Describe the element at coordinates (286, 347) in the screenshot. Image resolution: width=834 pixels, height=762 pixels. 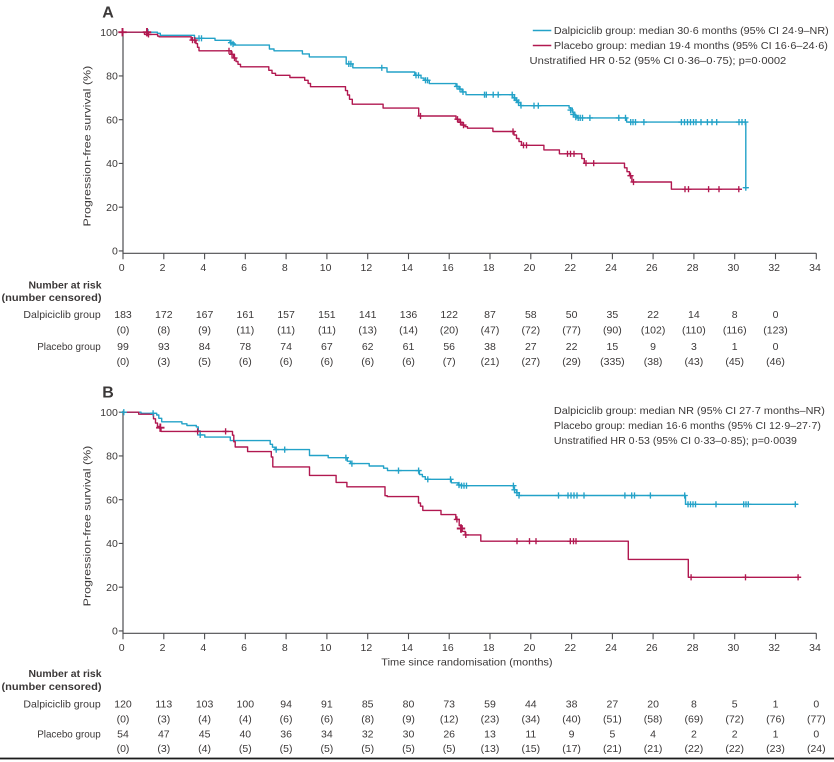
I see `svg-text: 74` at that location.